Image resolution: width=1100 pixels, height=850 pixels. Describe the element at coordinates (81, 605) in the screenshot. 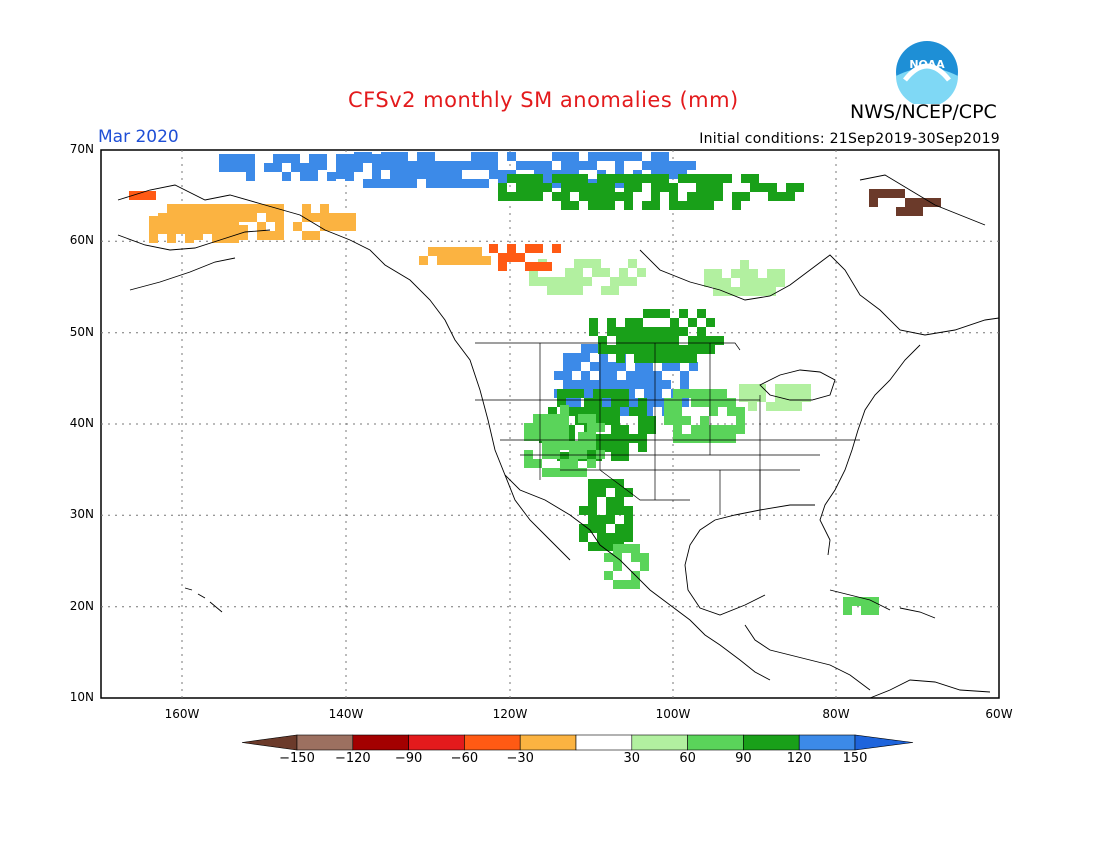

I see `latitude-label: 20N` at that location.